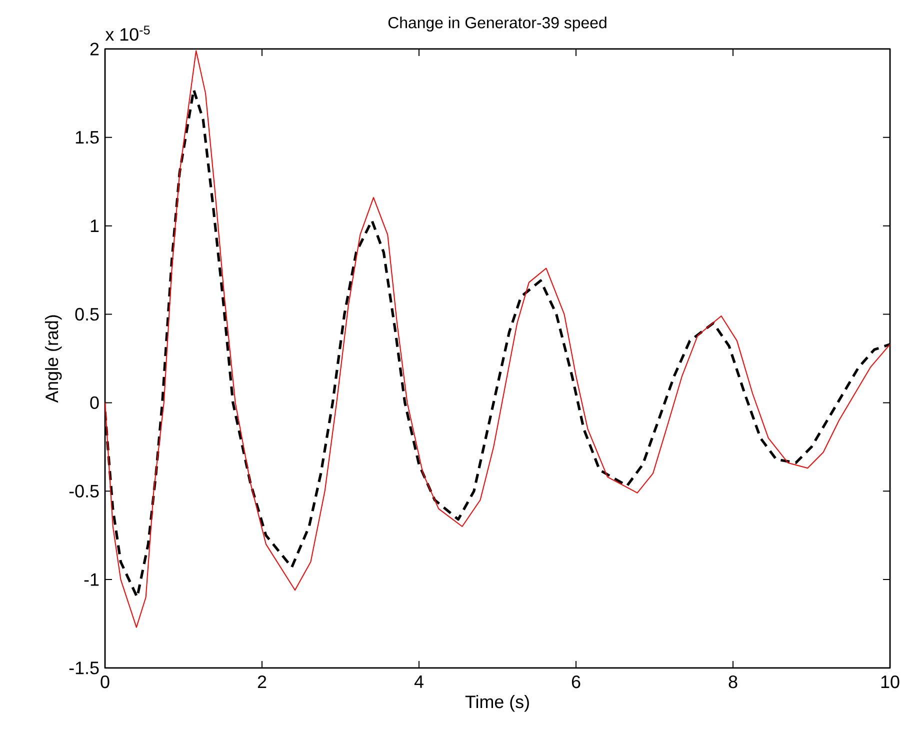 Image resolution: width=909 pixels, height=750 pixels. What do you see at coordinates (127, 33) in the screenshot?
I see `text: x 10$^{-5}$` at bounding box center [127, 33].